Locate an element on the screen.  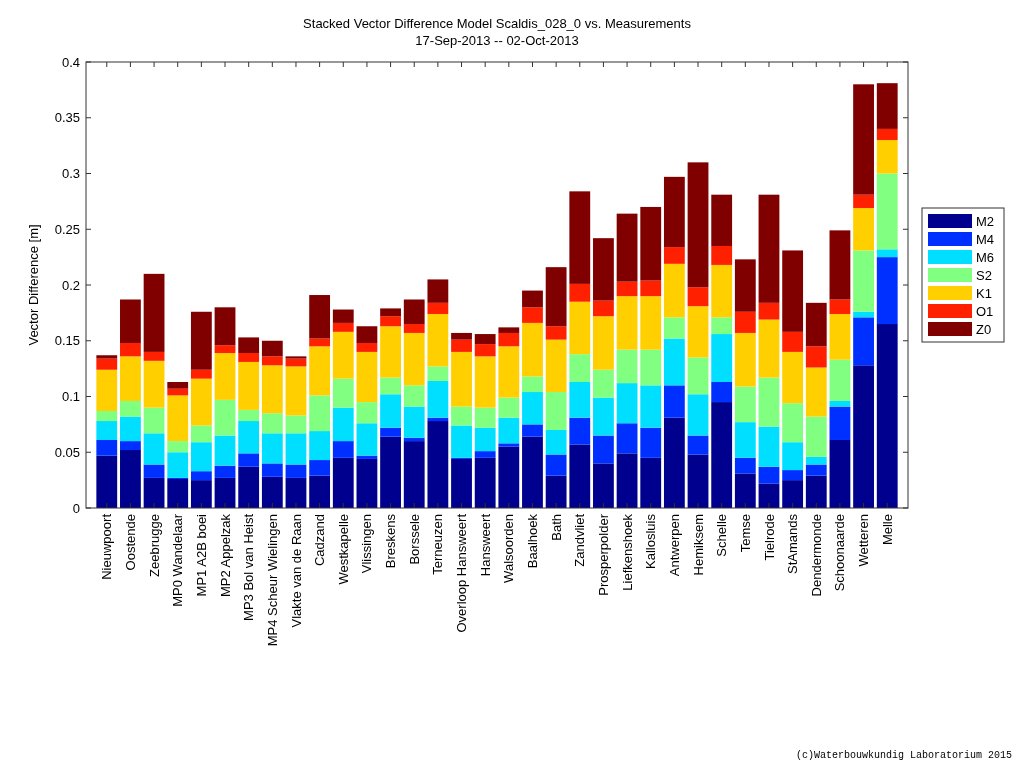
legend-label: M4 is located at coordinates (985, 239).